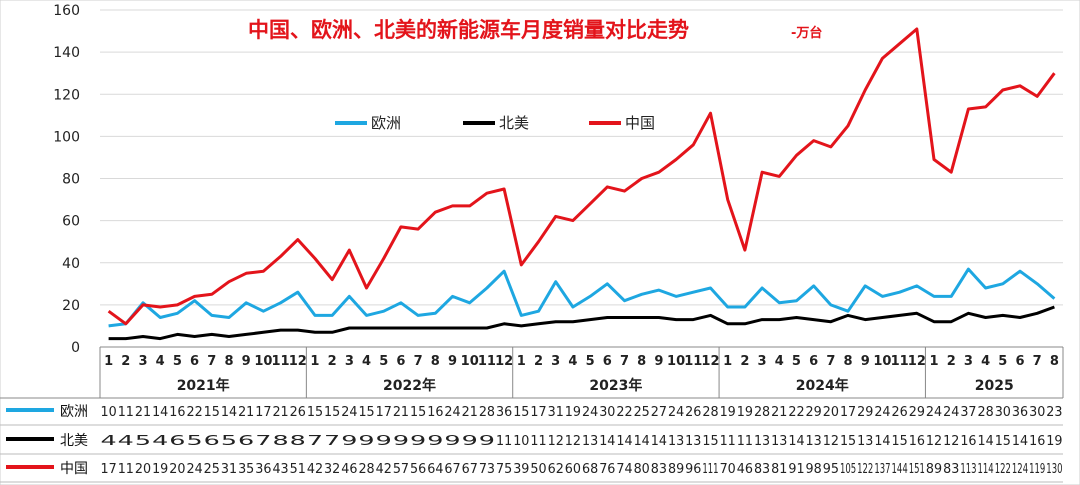 This screenshot has height=485, width=1080. Describe the element at coordinates (521, 469) in the screenshot. I see `table-cell: 39` at that location.